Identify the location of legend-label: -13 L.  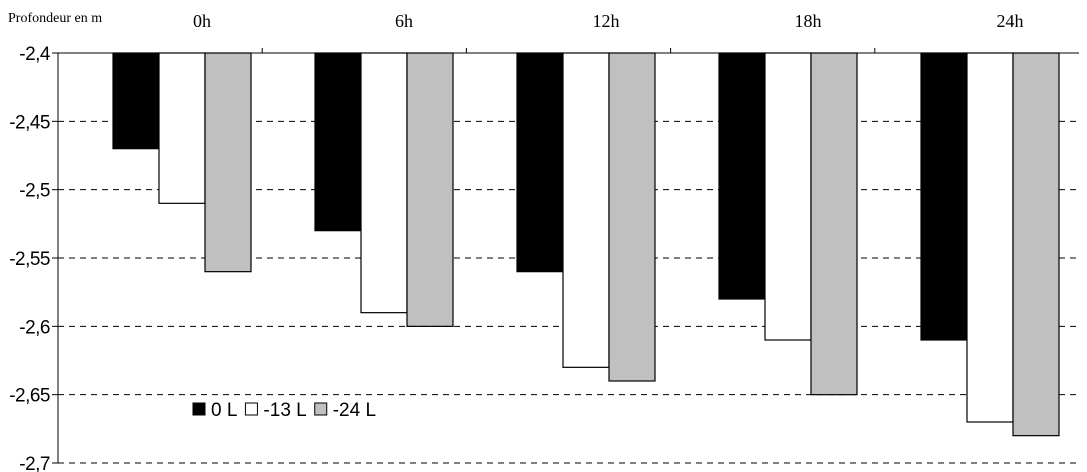
(284, 410).